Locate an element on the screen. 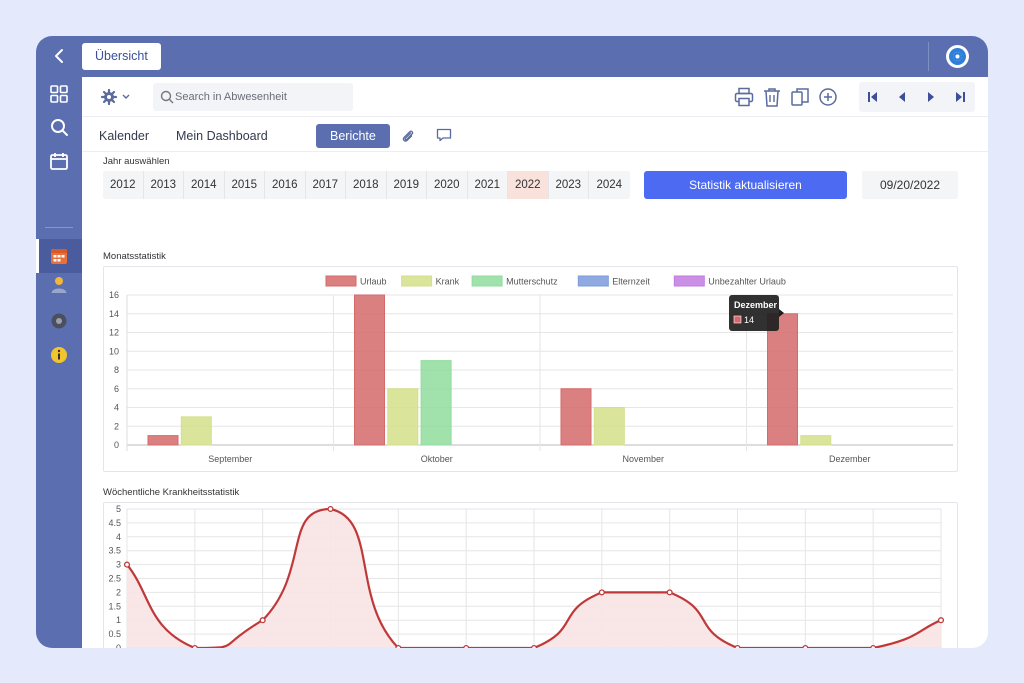 The height and width of the screenshot is (683, 1024). year-option: 2023 is located at coordinates (569, 185).